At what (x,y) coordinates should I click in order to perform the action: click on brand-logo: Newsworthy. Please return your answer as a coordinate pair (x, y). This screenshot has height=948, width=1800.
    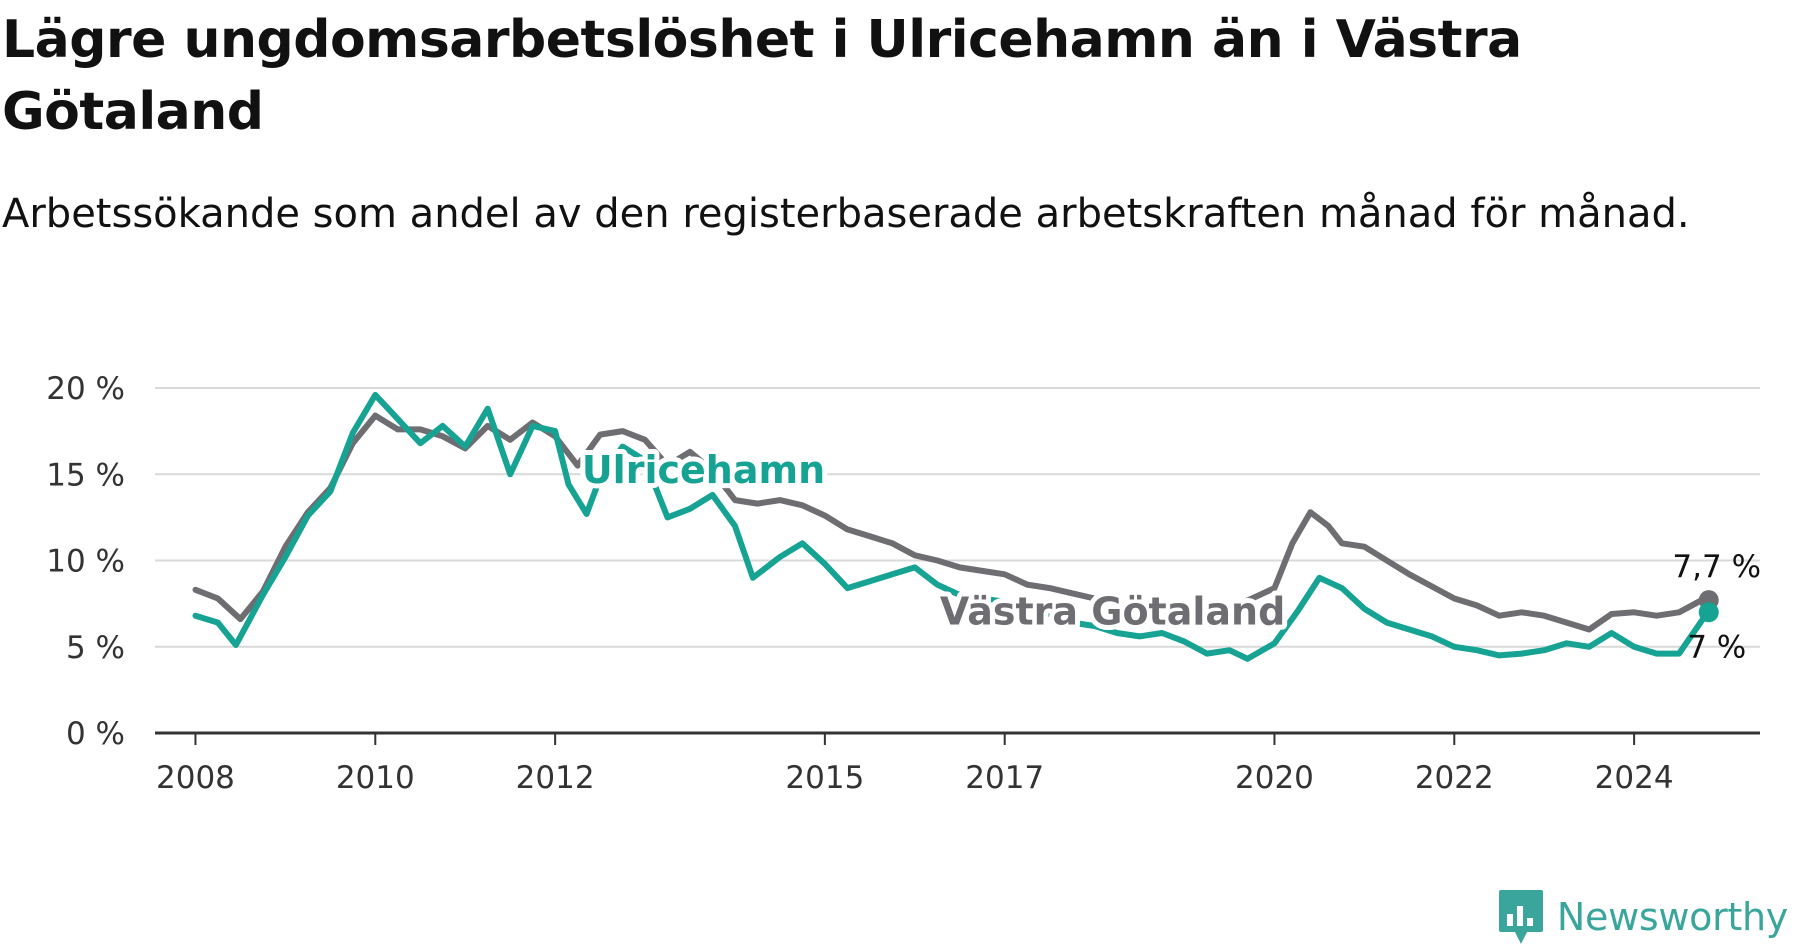
    Looking at the image, I should click on (1642, 917).